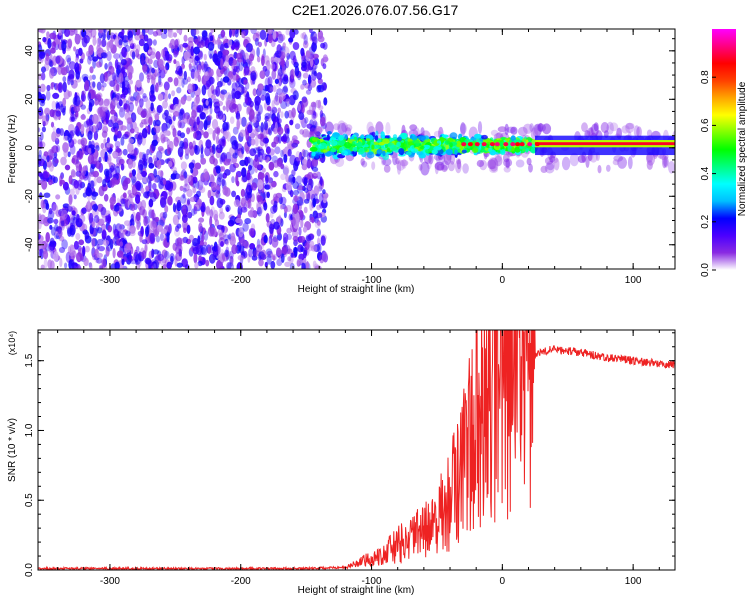  I want to click on colorbar-label: Normalized spectral amplitude, so click(742, 148).